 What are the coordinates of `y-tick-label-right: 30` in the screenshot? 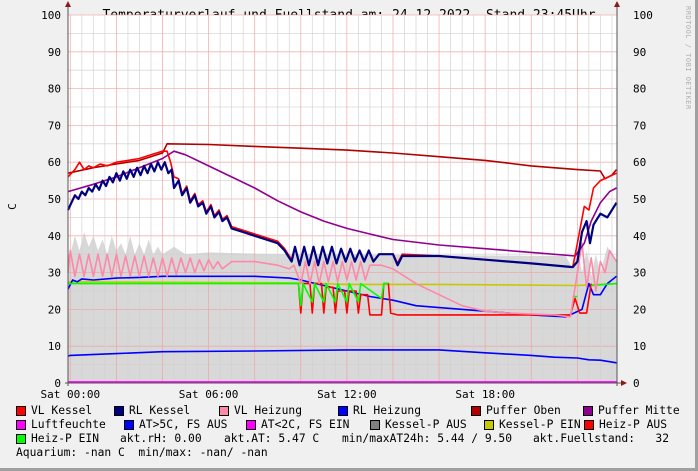 It's located at (639, 273).